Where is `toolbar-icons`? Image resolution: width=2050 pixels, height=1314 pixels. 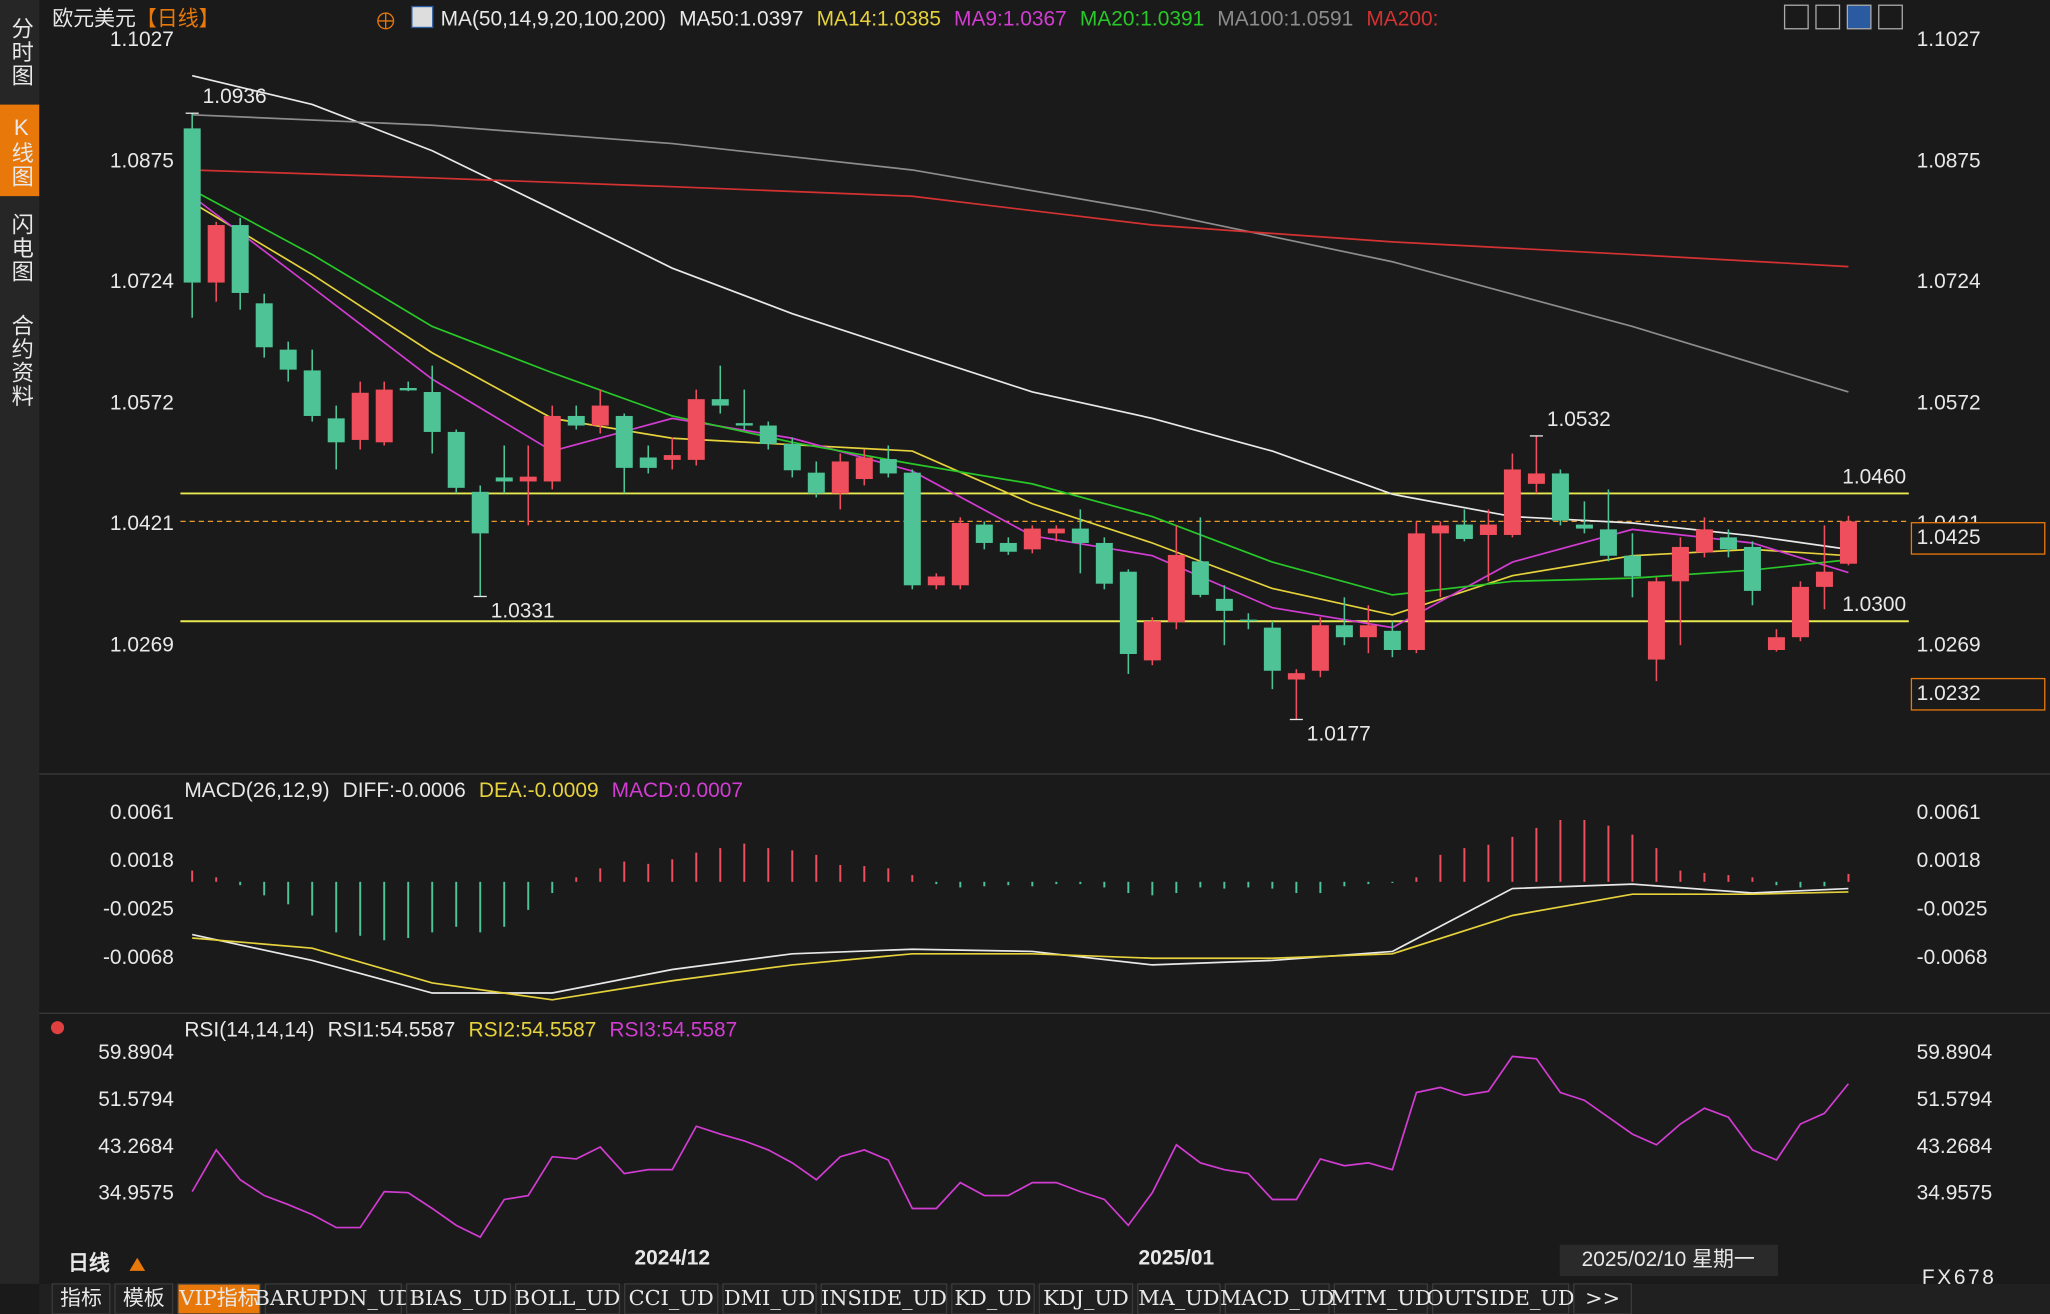
toolbar-icons is located at coordinates (1843, 17).